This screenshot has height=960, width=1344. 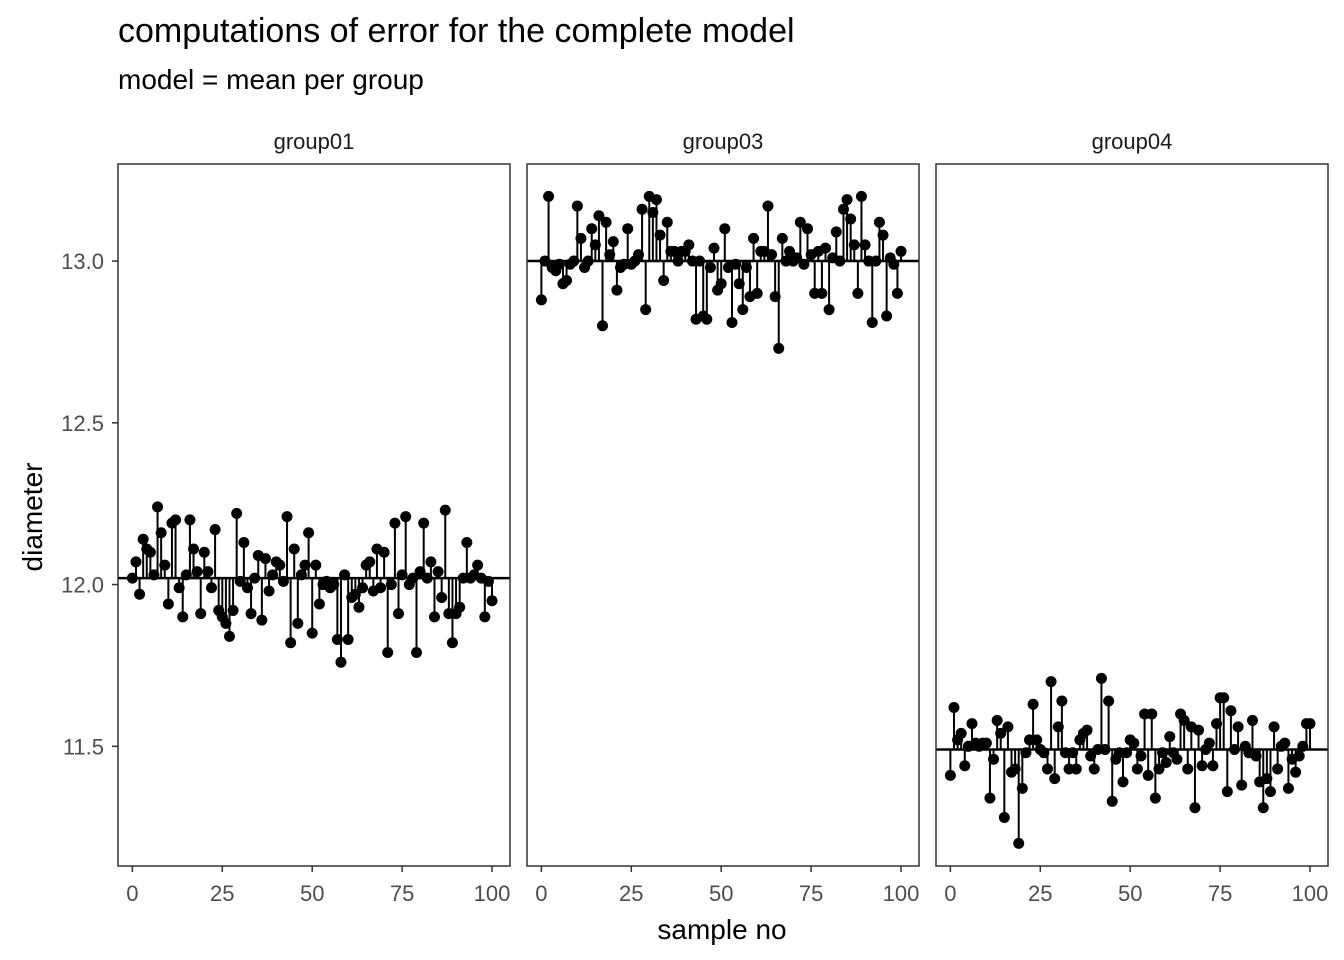 I want to click on x-tick-label: 75, so click(x=402, y=893).